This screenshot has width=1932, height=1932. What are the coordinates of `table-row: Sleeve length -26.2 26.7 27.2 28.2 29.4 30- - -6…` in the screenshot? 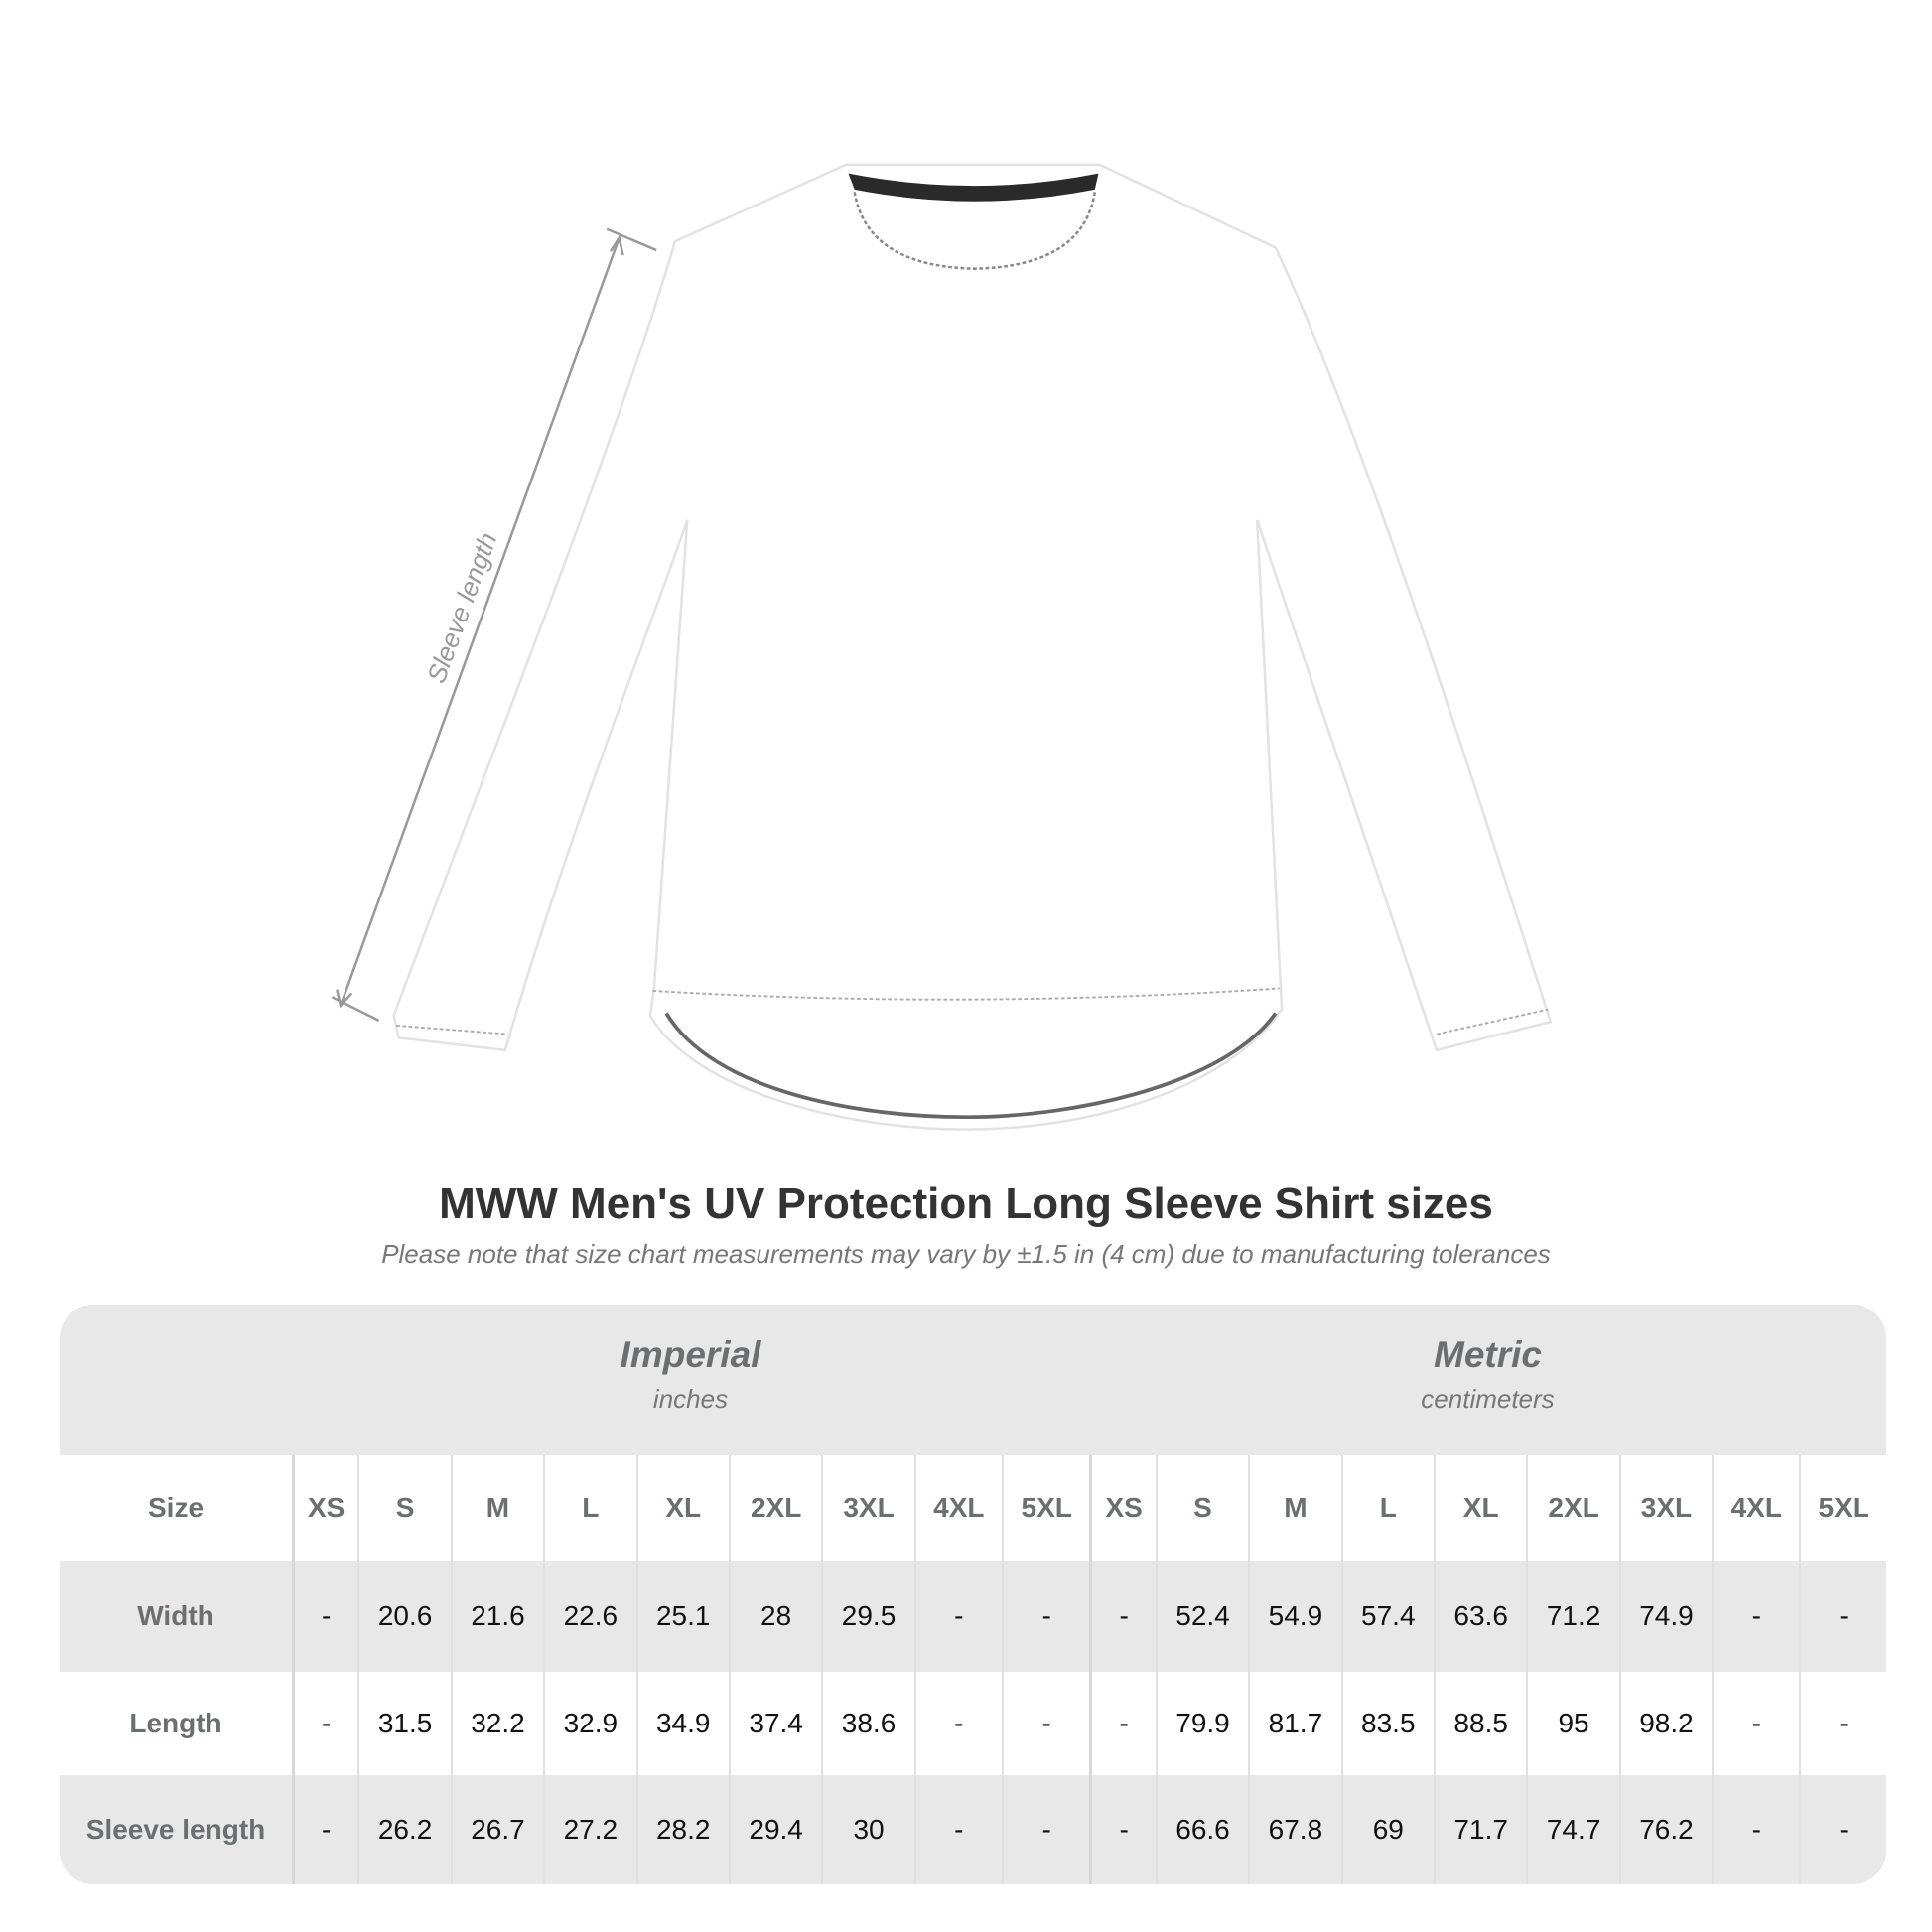 It's located at (973, 1830).